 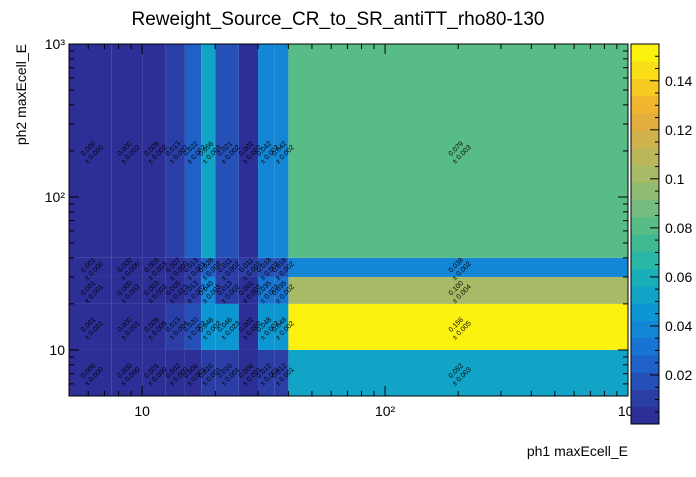 What do you see at coordinates (661, 234) in the screenshot?
I see `colorbar: 0.02 0.04 0.06 0.08 0.1 0.12 0.14` at bounding box center [661, 234].